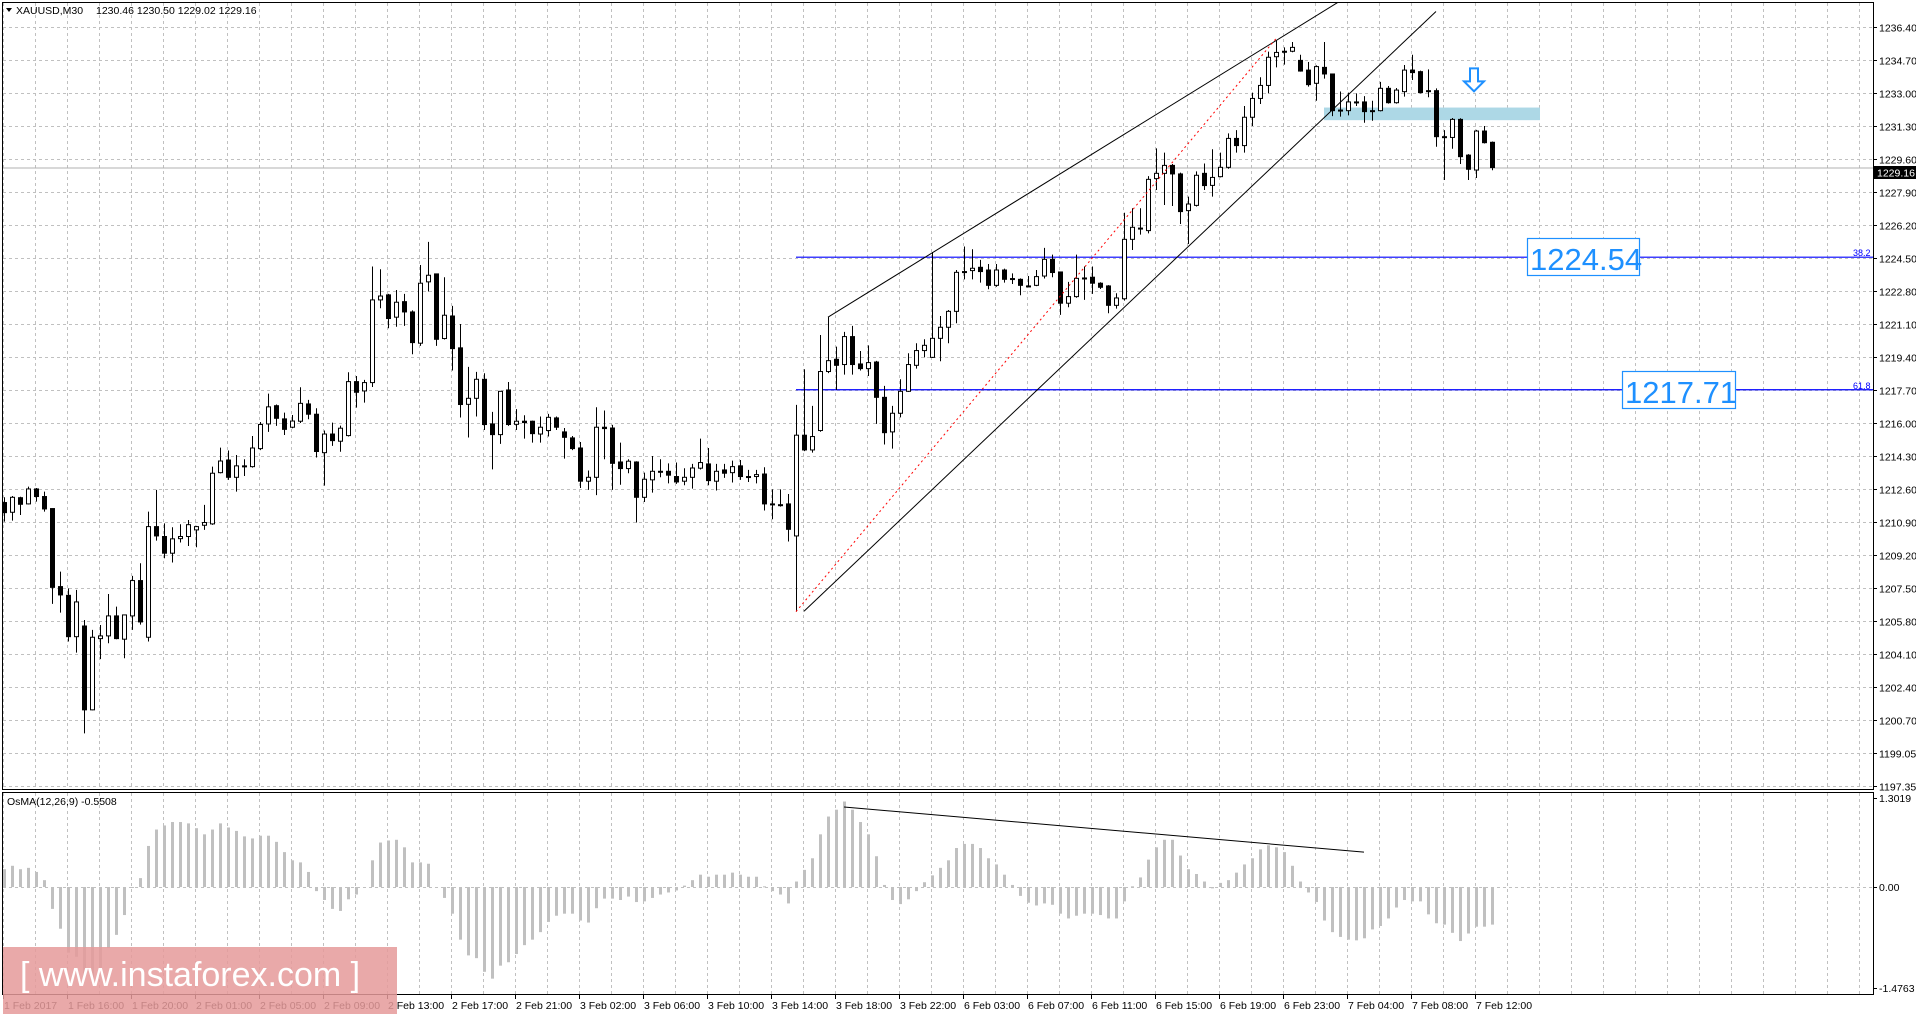  I want to click on time-tick-label: 6 Feb 07:00, so click(1056, 1006).